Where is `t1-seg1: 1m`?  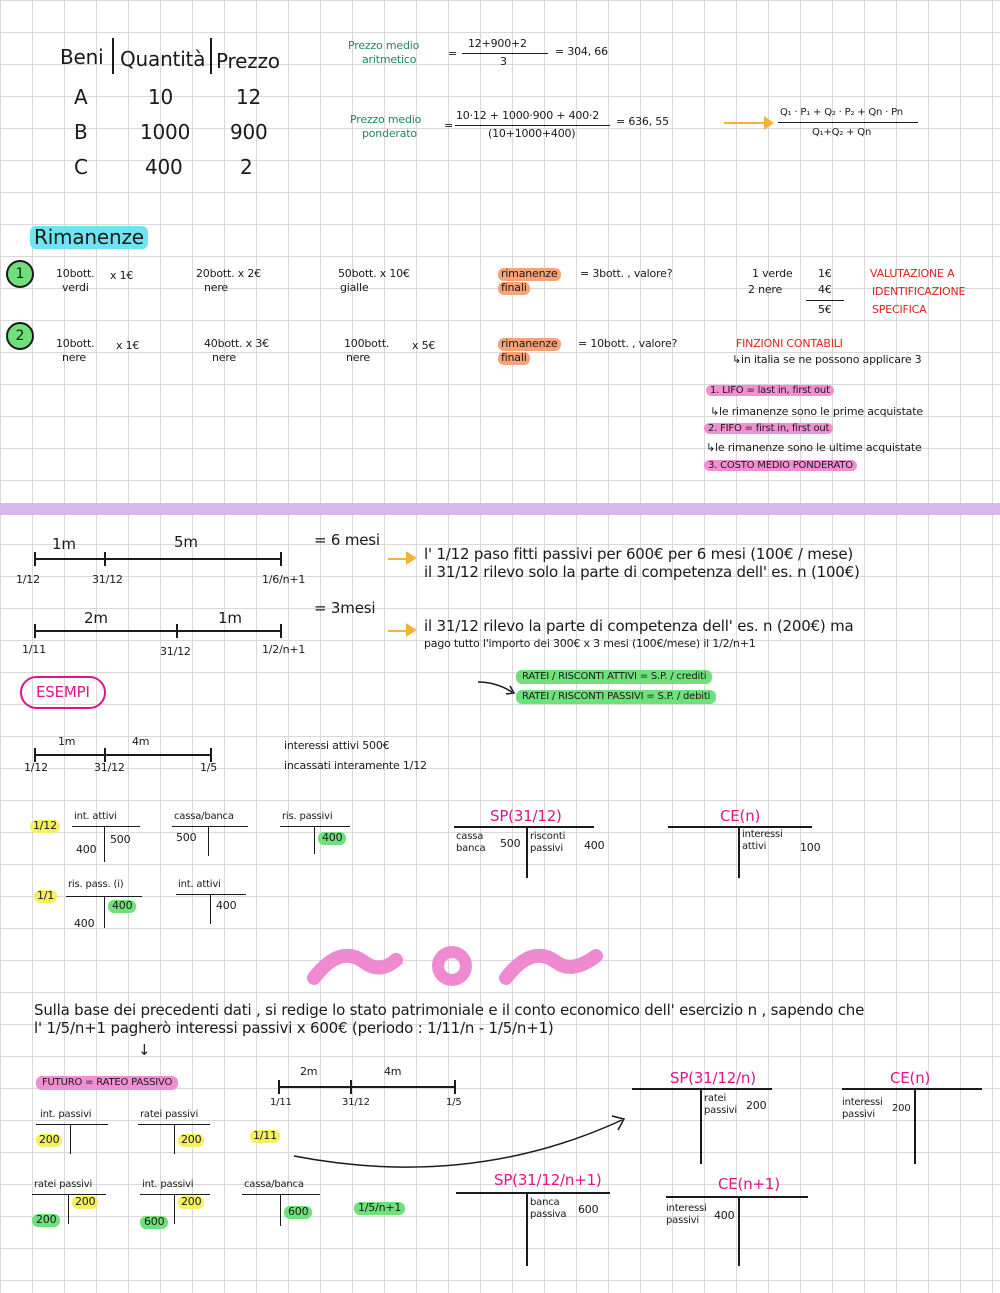
t1-seg1: 1m is located at coordinates (64, 544).